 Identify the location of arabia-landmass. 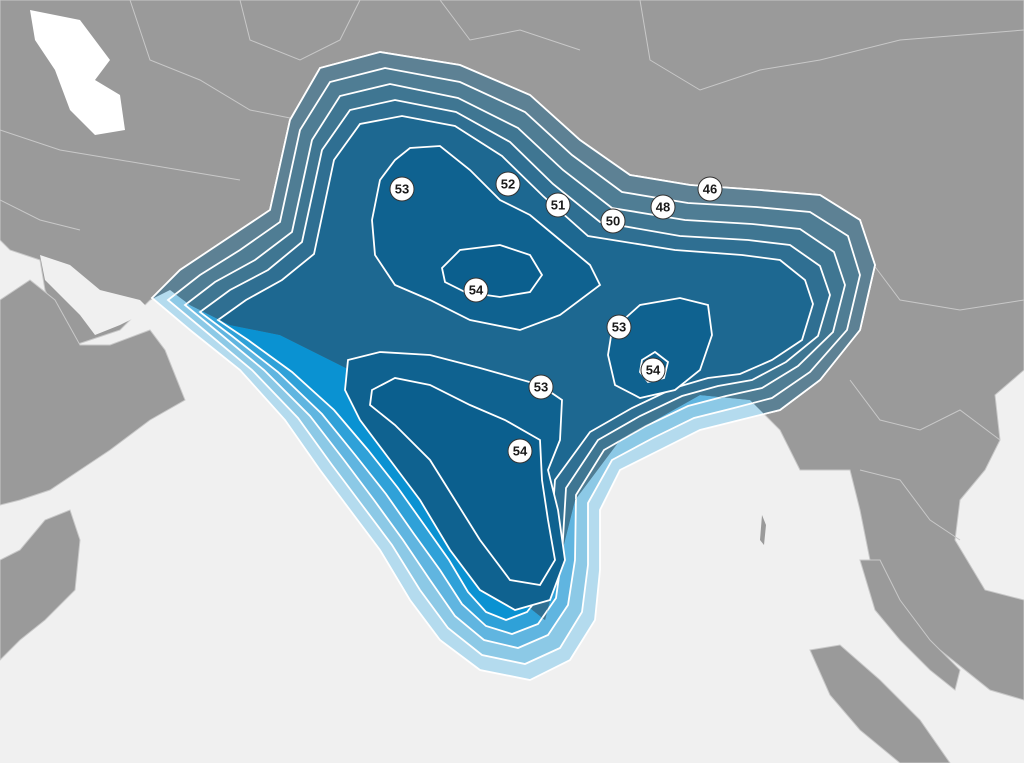
(93, 392).